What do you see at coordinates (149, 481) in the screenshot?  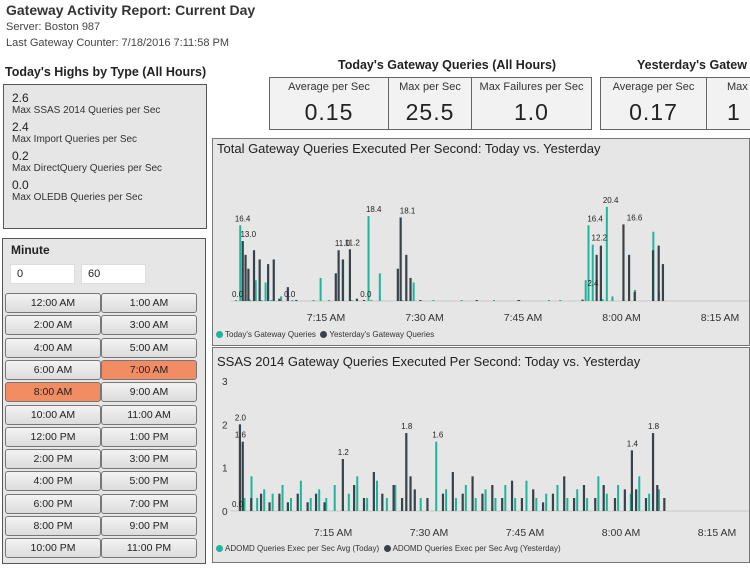 I see `hour-button-5-00-pm: 5:00 PM` at bounding box center [149, 481].